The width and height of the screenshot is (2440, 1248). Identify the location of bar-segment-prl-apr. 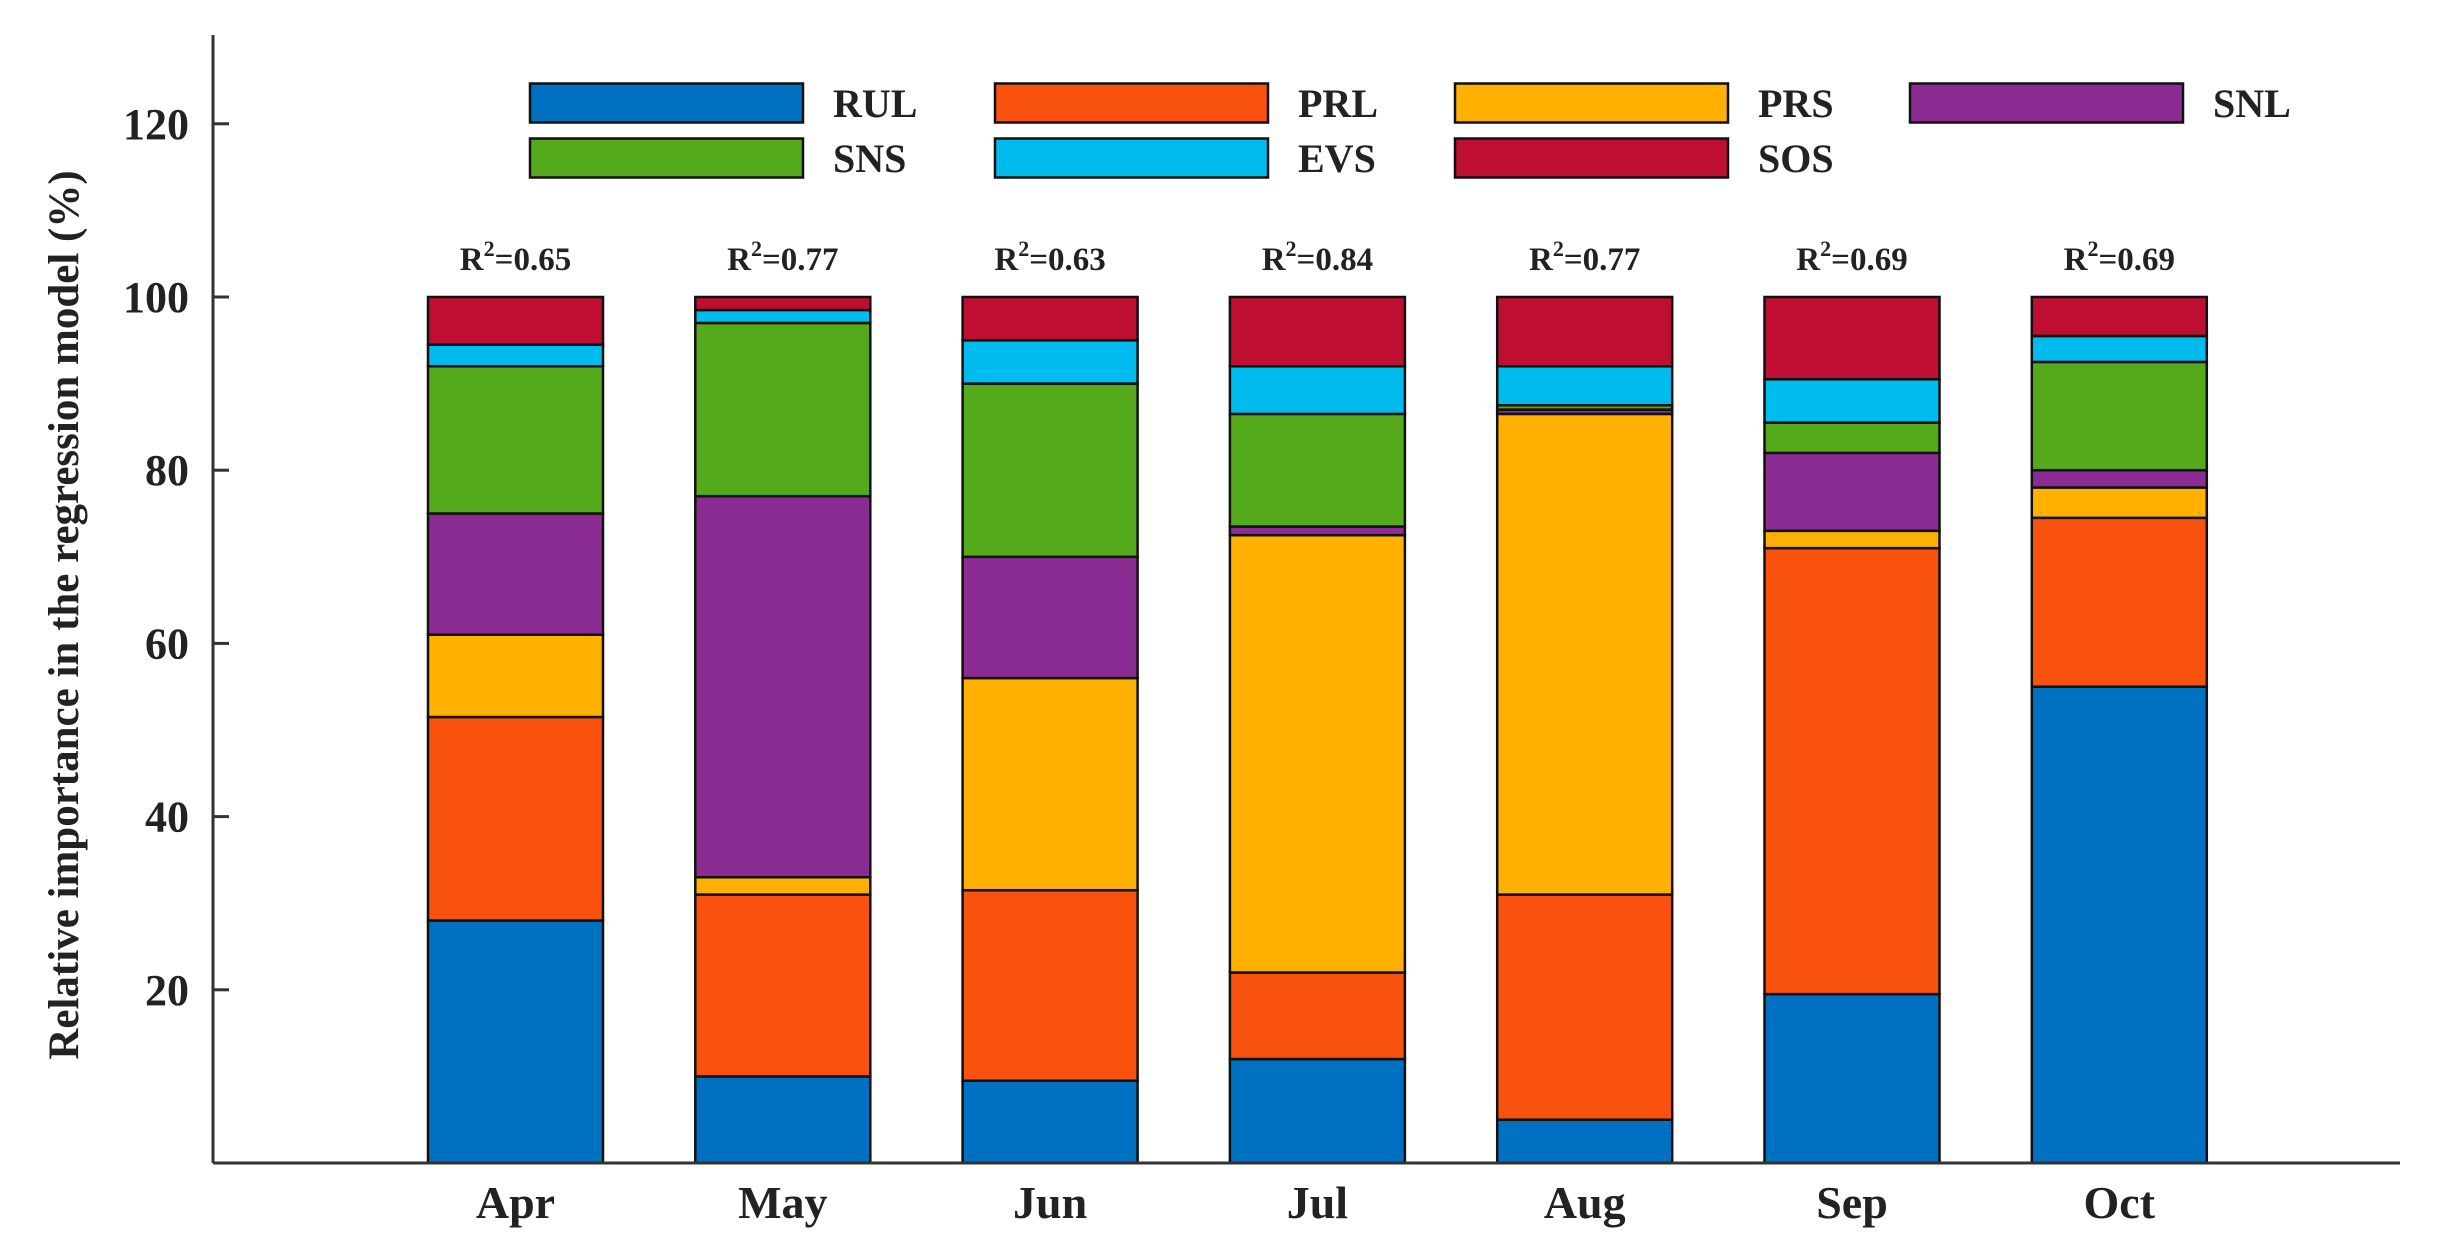
(515, 818).